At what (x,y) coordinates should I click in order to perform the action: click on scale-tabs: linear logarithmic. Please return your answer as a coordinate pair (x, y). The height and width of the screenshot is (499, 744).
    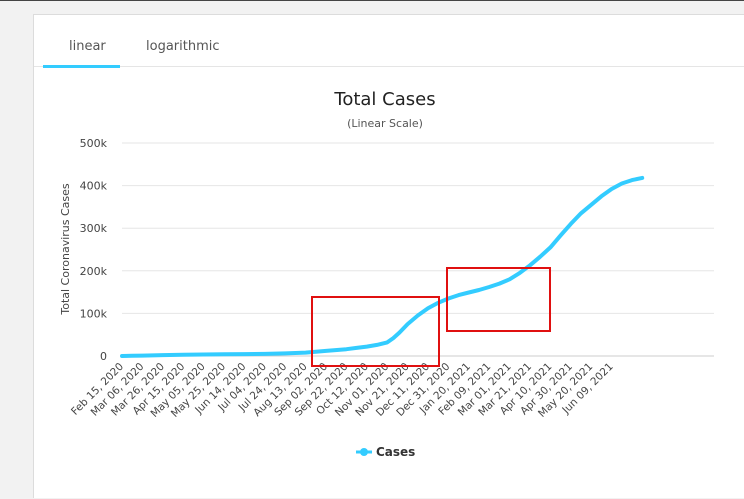
    Looking at the image, I should click on (389, 41).